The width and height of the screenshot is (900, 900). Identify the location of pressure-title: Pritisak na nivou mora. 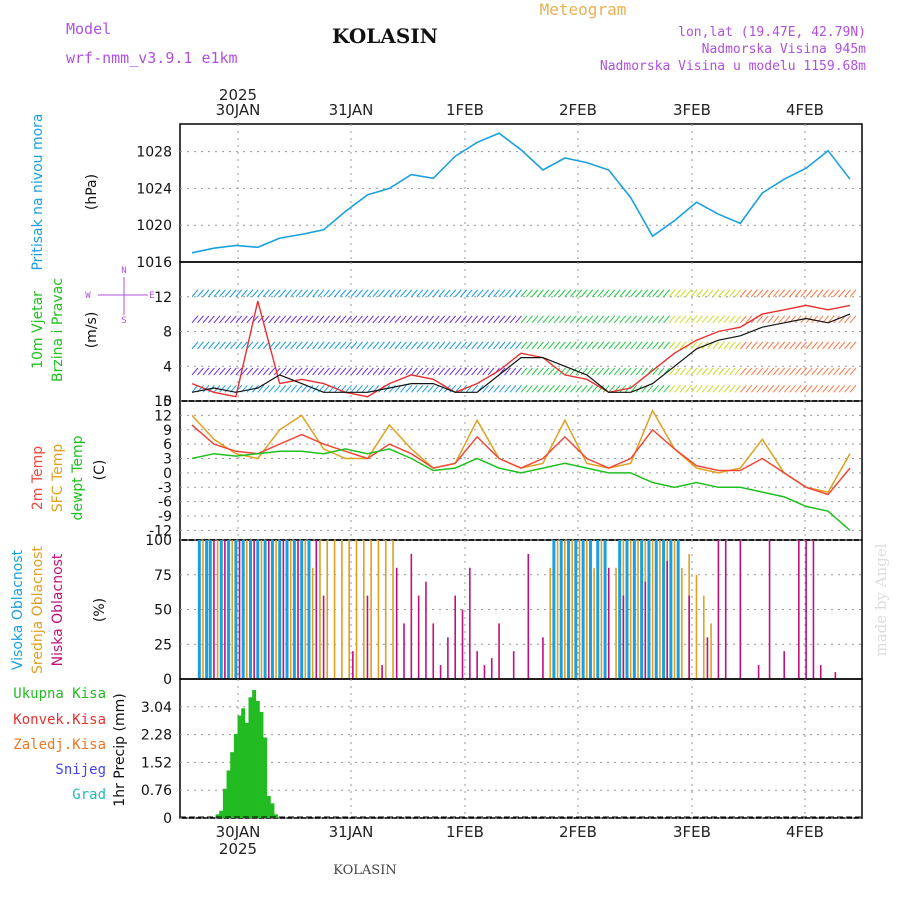
(38, 191).